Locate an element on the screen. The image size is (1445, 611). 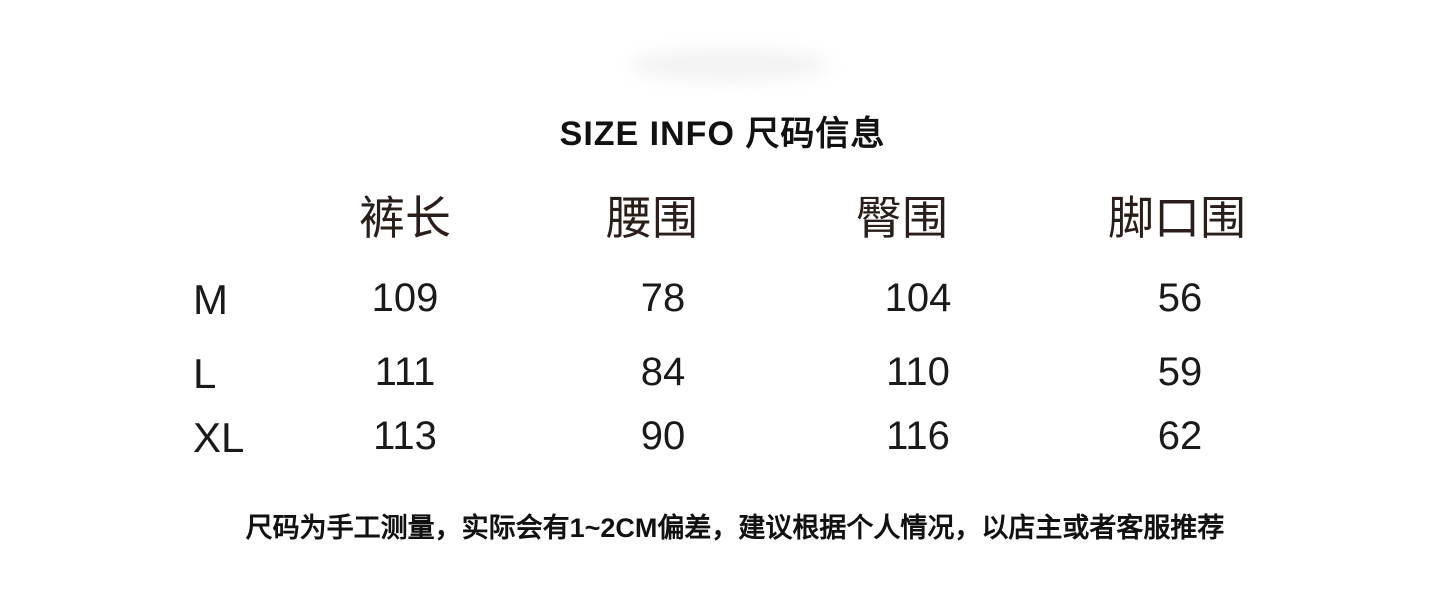
table-cell: 116 is located at coordinates (918, 436).